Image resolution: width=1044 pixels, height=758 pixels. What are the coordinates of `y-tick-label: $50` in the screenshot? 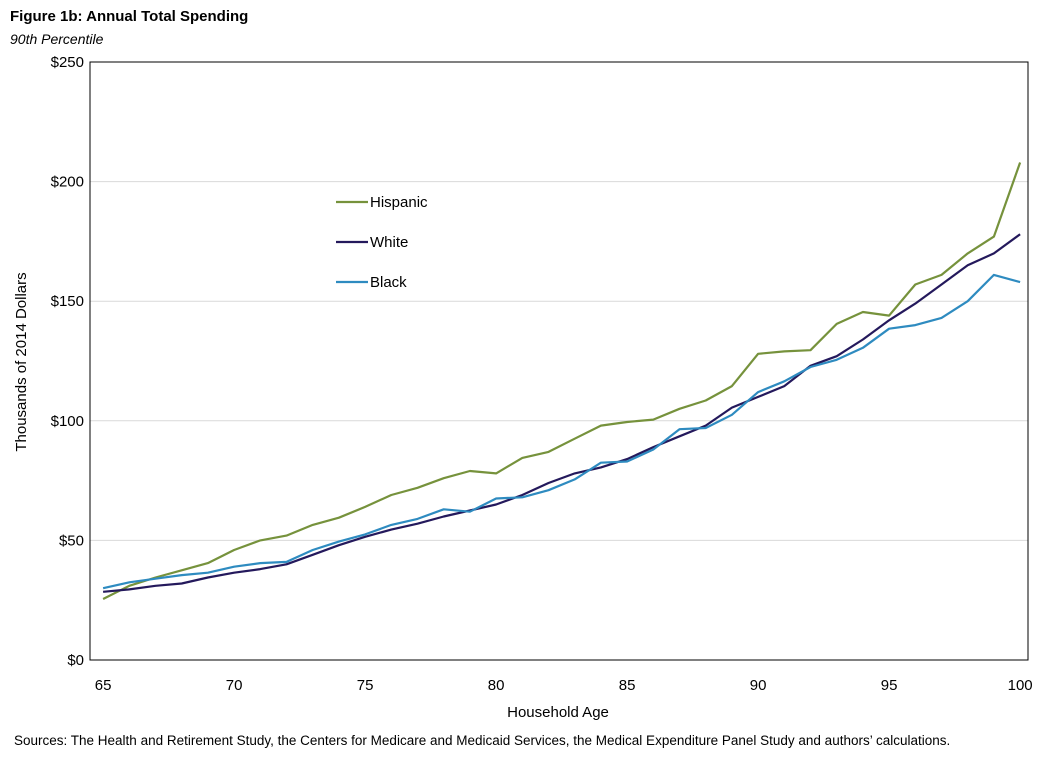 It's located at (71, 540).